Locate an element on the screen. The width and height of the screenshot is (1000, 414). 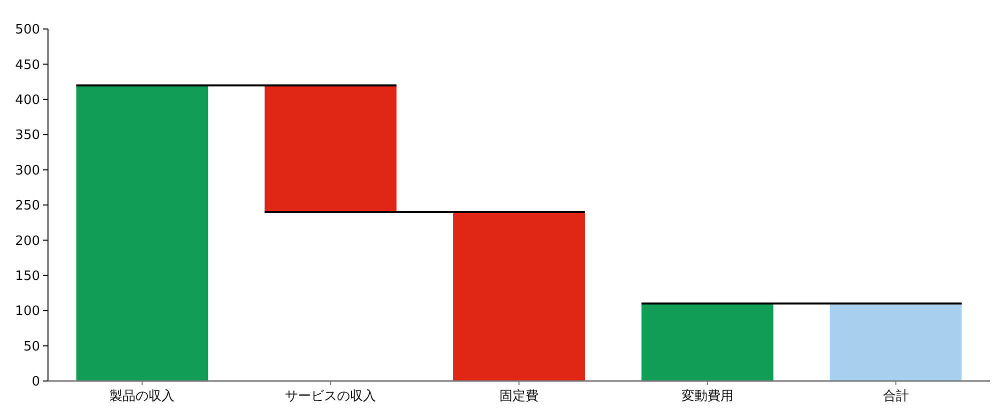
y-tick-label: 0 is located at coordinates (36, 382).